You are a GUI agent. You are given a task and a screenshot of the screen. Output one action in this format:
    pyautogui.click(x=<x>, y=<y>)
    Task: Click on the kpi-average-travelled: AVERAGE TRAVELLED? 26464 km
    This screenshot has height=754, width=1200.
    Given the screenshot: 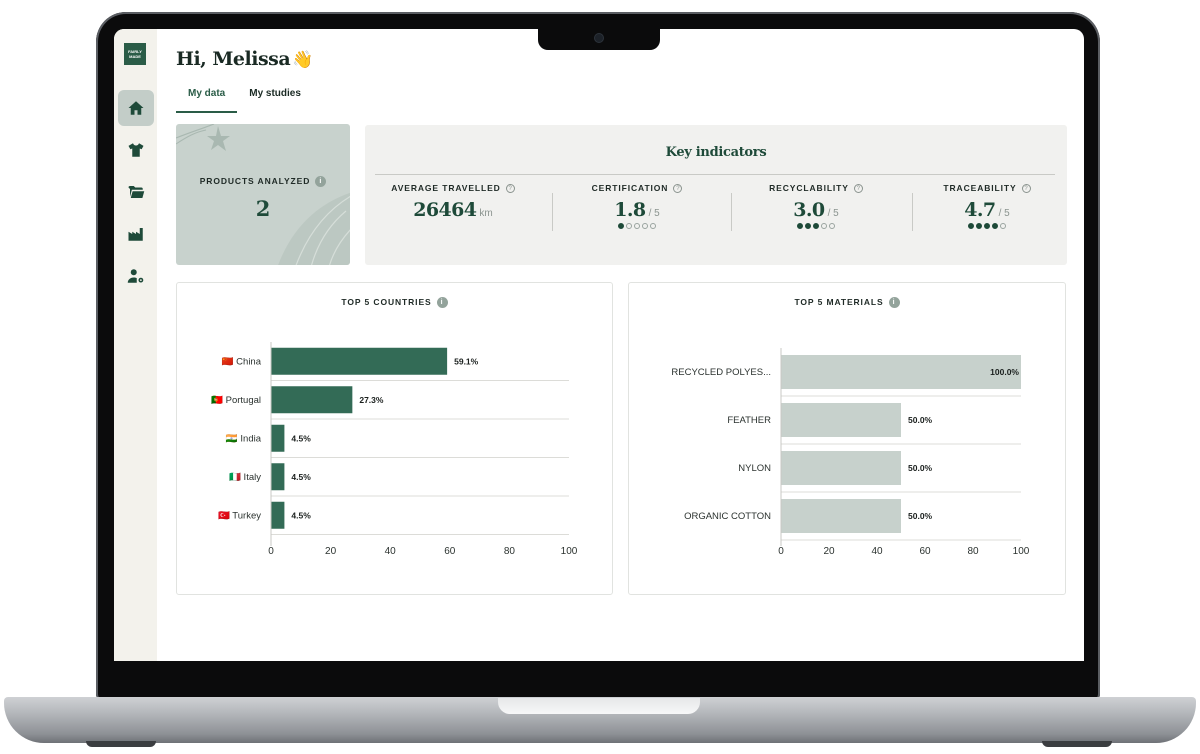 What is the action you would take?
    pyautogui.click(x=453, y=202)
    